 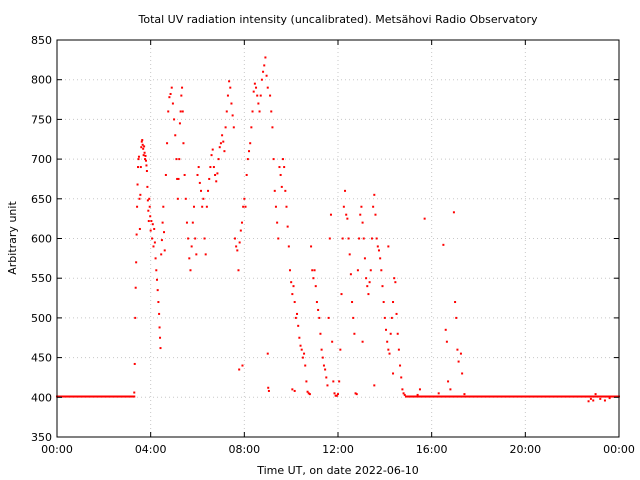 What do you see at coordinates (244, 449) in the screenshot?
I see `x-tick-label: 08:00` at bounding box center [244, 449].